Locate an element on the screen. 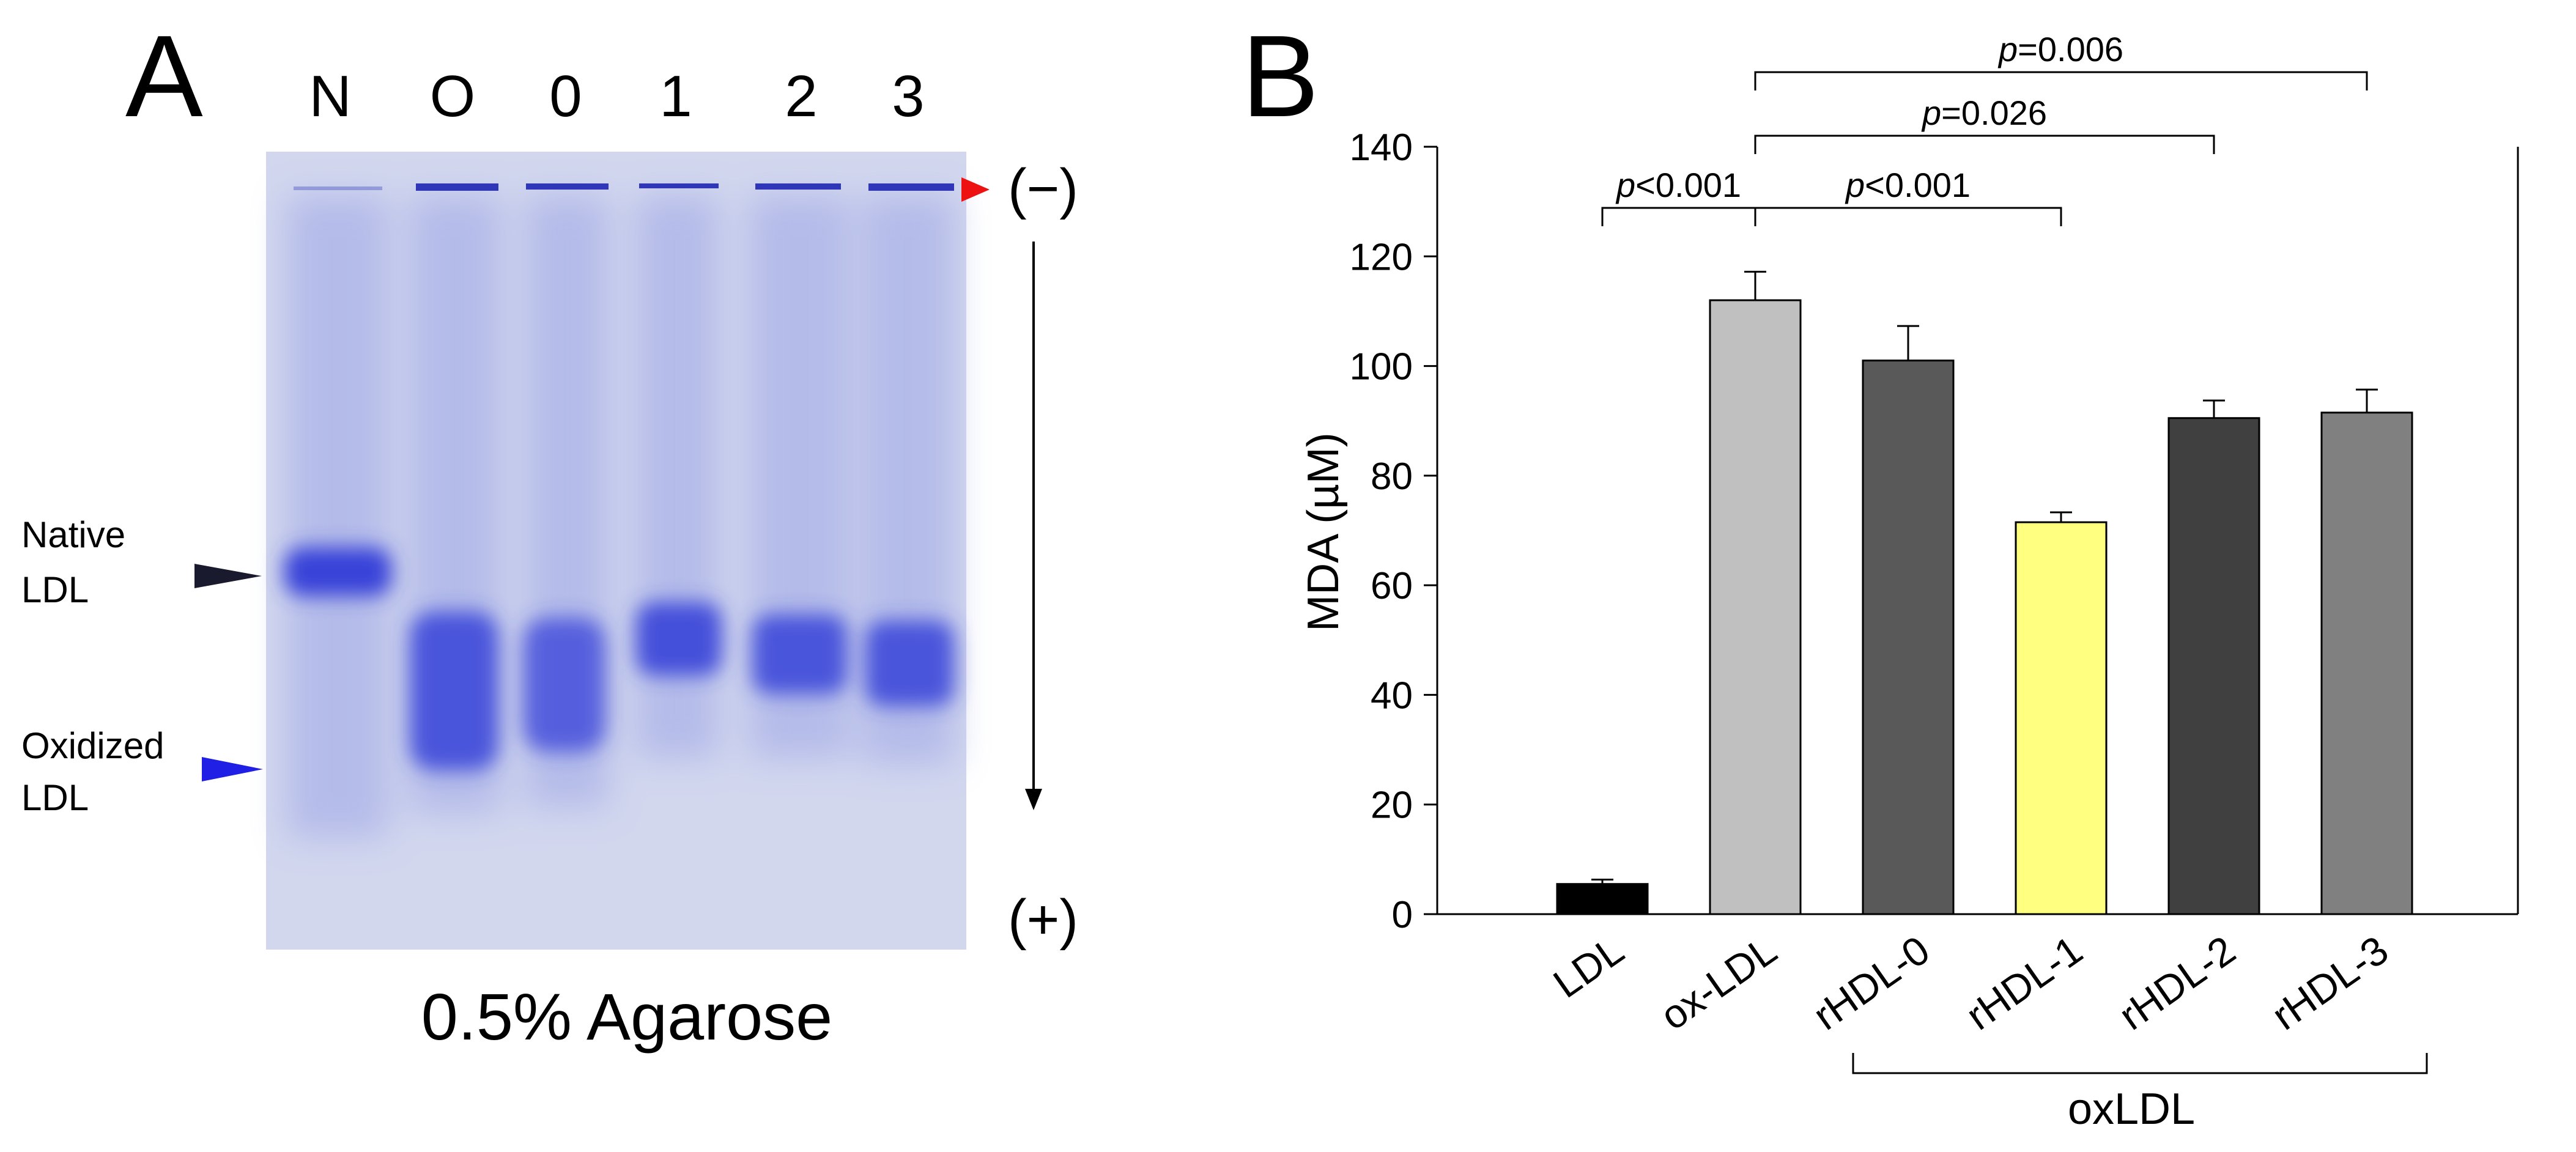  x-tick-label: ox-LDL is located at coordinates (1718, 983).